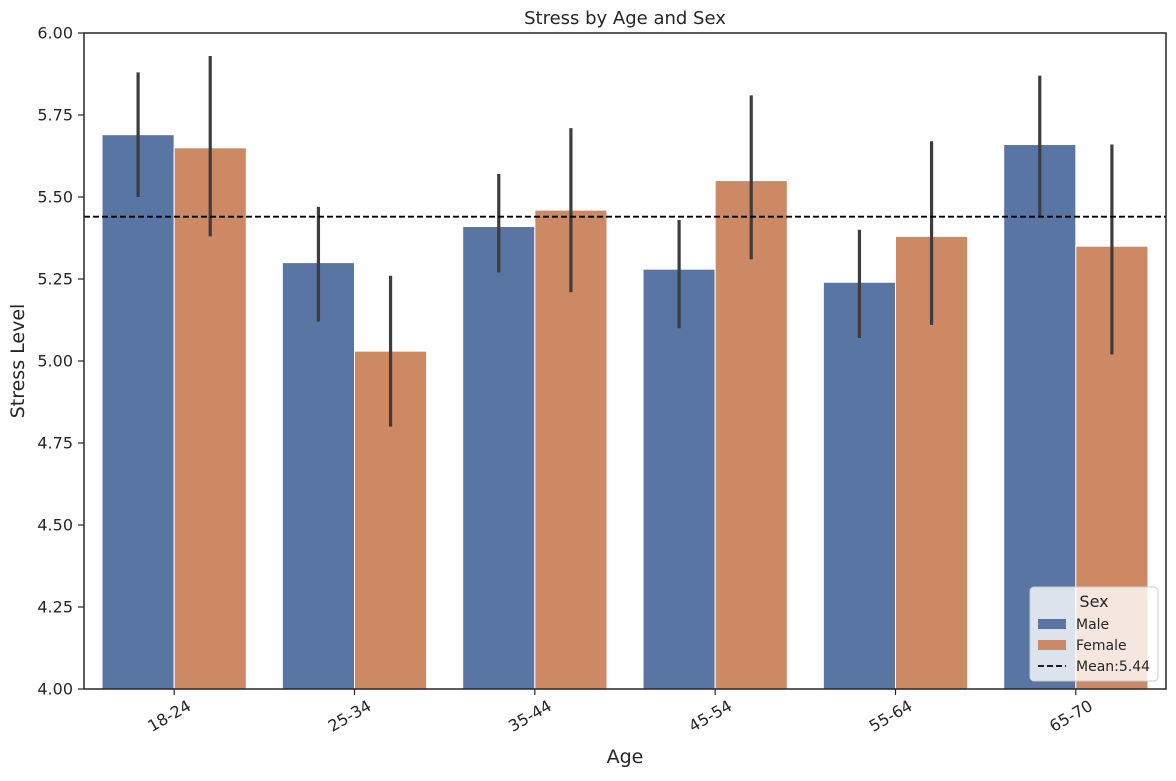 This screenshot has width=1176, height=781. I want to click on legend: Sex Male Female Mean:5.44, so click(1094, 634).